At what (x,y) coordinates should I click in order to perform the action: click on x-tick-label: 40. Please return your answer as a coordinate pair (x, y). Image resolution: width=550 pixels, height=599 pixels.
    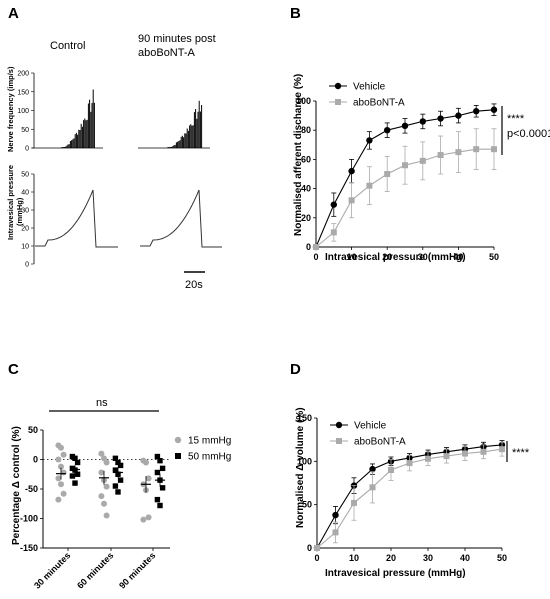
    Looking at the image, I should click on (465, 558).